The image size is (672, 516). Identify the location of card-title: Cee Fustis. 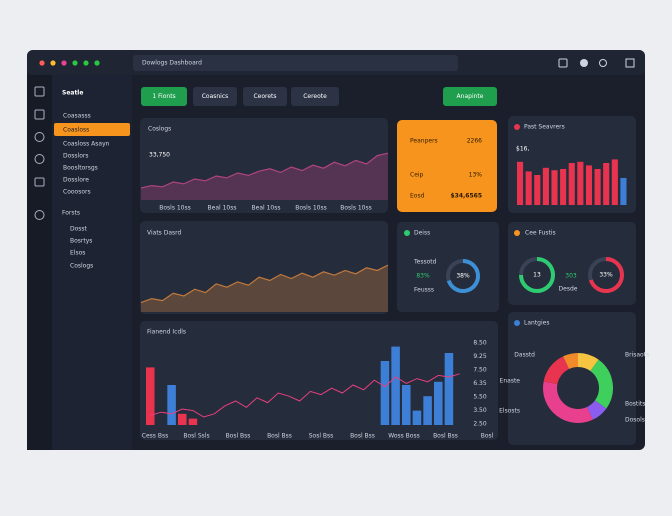
(540, 233).